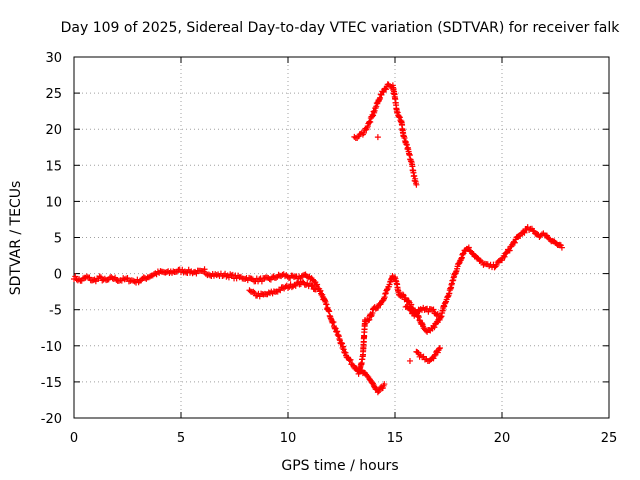 The width and height of the screenshot is (640, 480). What do you see at coordinates (51, 383) in the screenshot?
I see `y-tick-label: -15` at bounding box center [51, 383].